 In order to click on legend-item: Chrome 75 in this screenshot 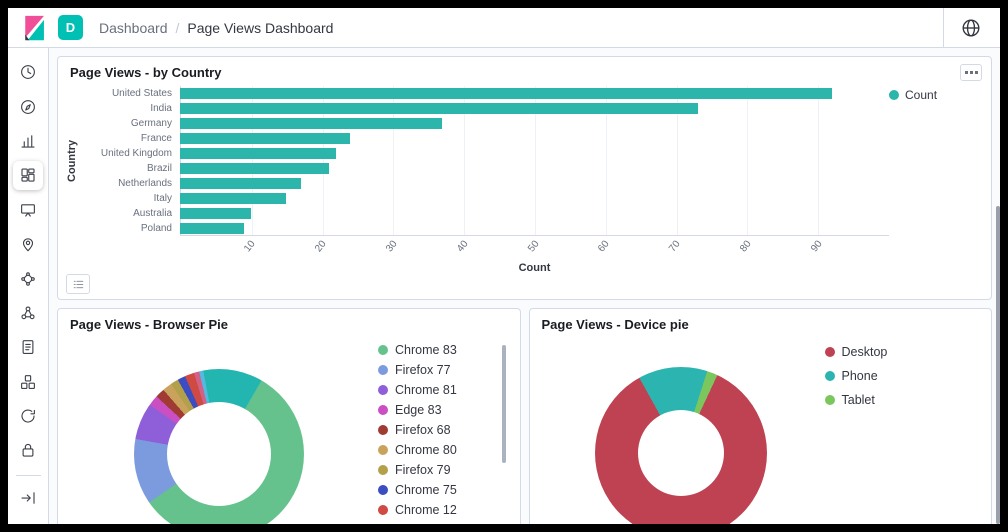, I will do `click(417, 490)`.